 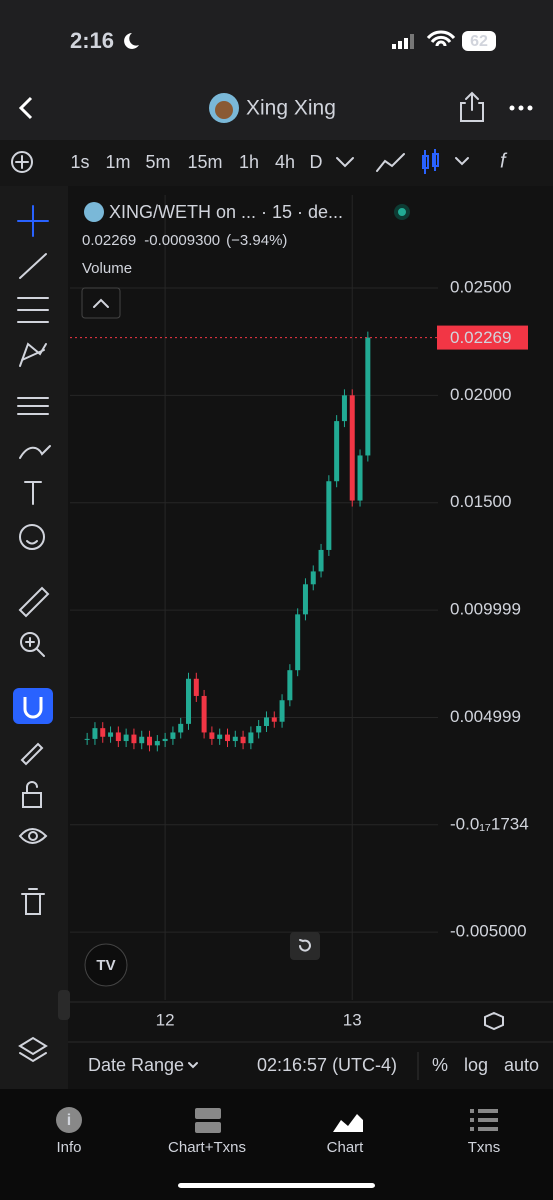 What do you see at coordinates (107, 268) in the screenshot?
I see `volume-label: Volume` at bounding box center [107, 268].